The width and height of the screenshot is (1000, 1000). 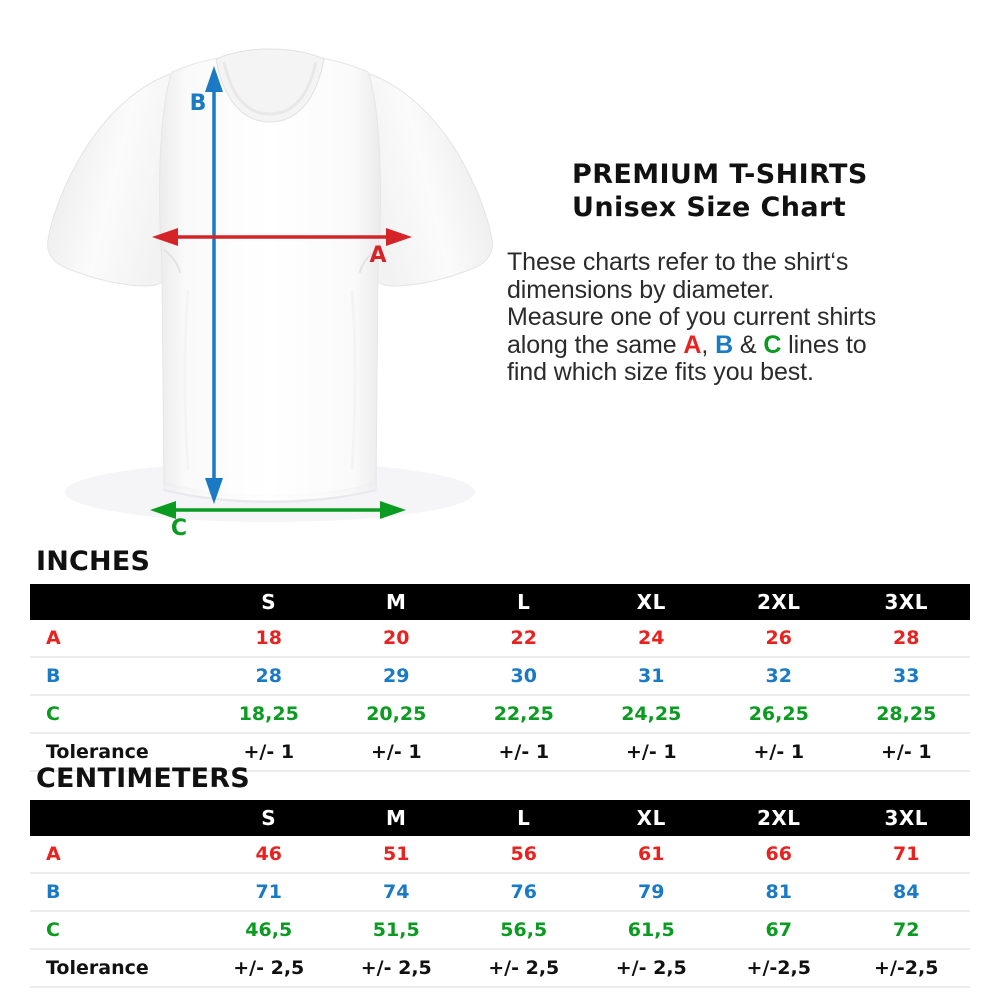 What do you see at coordinates (396, 892) in the screenshot?
I see `cell-b-m: 74` at bounding box center [396, 892].